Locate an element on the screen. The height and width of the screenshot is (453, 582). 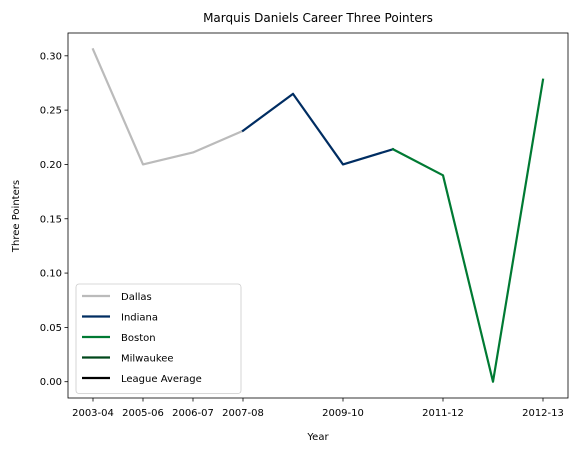
x-tick-label: 2012-13 is located at coordinates (543, 413).